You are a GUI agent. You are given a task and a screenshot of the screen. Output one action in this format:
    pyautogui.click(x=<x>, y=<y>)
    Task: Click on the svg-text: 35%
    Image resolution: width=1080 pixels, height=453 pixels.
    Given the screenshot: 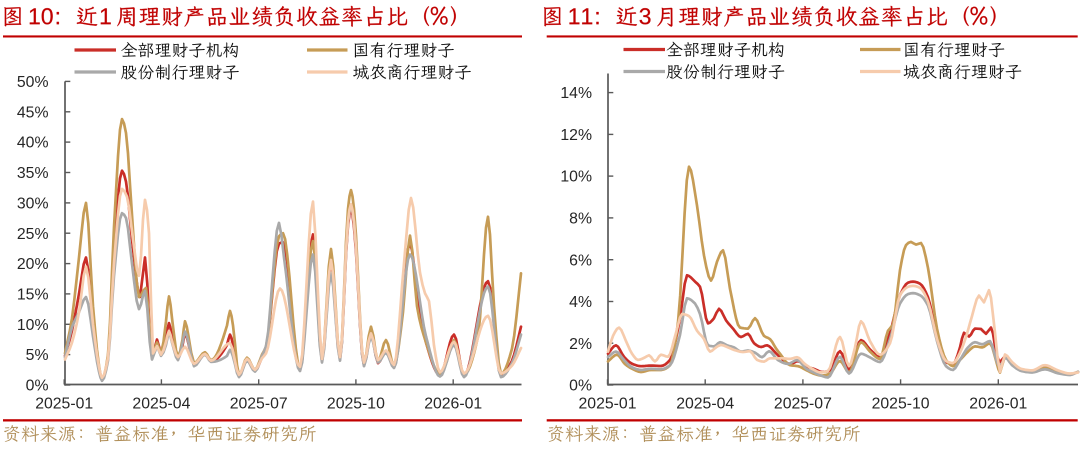 What is the action you would take?
    pyautogui.click(x=33, y=173)
    